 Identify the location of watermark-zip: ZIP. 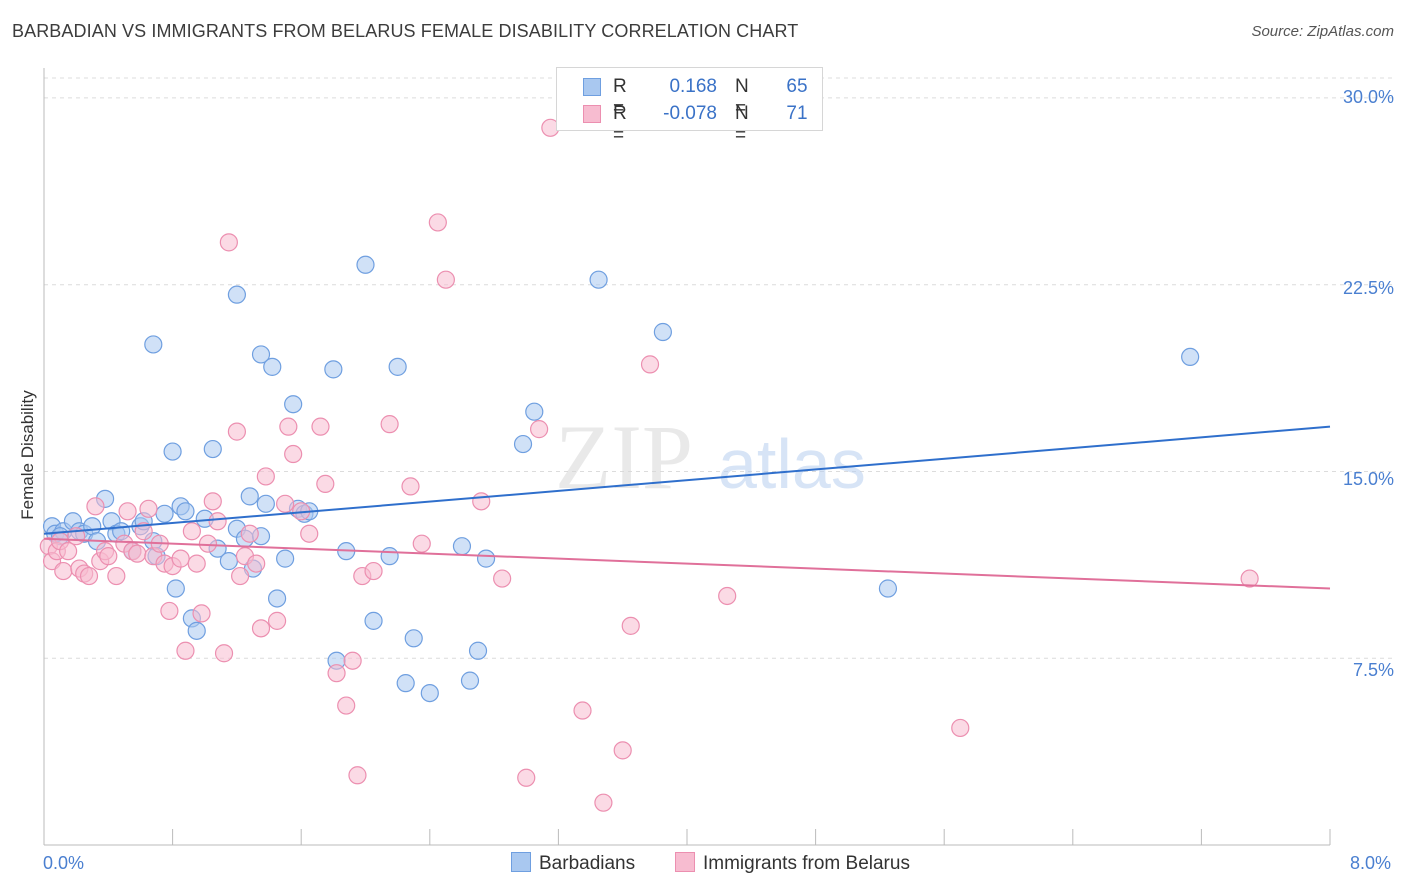
(624, 457).